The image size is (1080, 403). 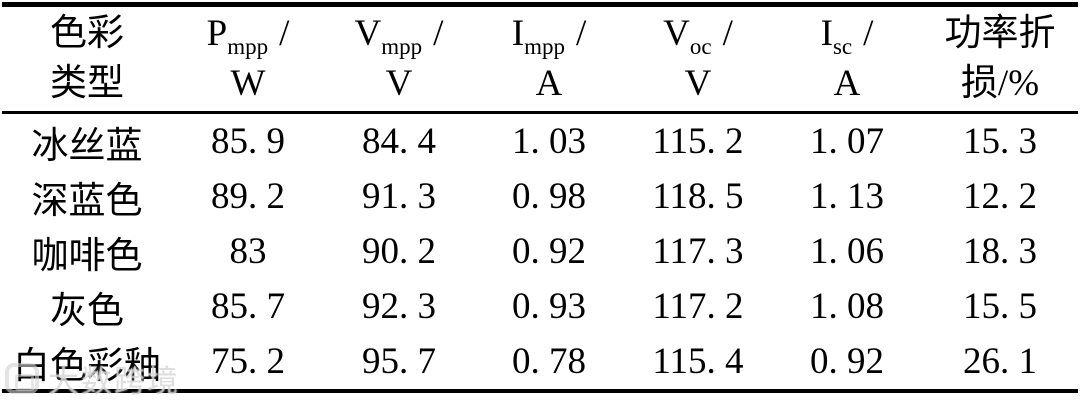 What do you see at coordinates (549, 141) in the screenshot?
I see `cell-impp: 1. 03` at bounding box center [549, 141].